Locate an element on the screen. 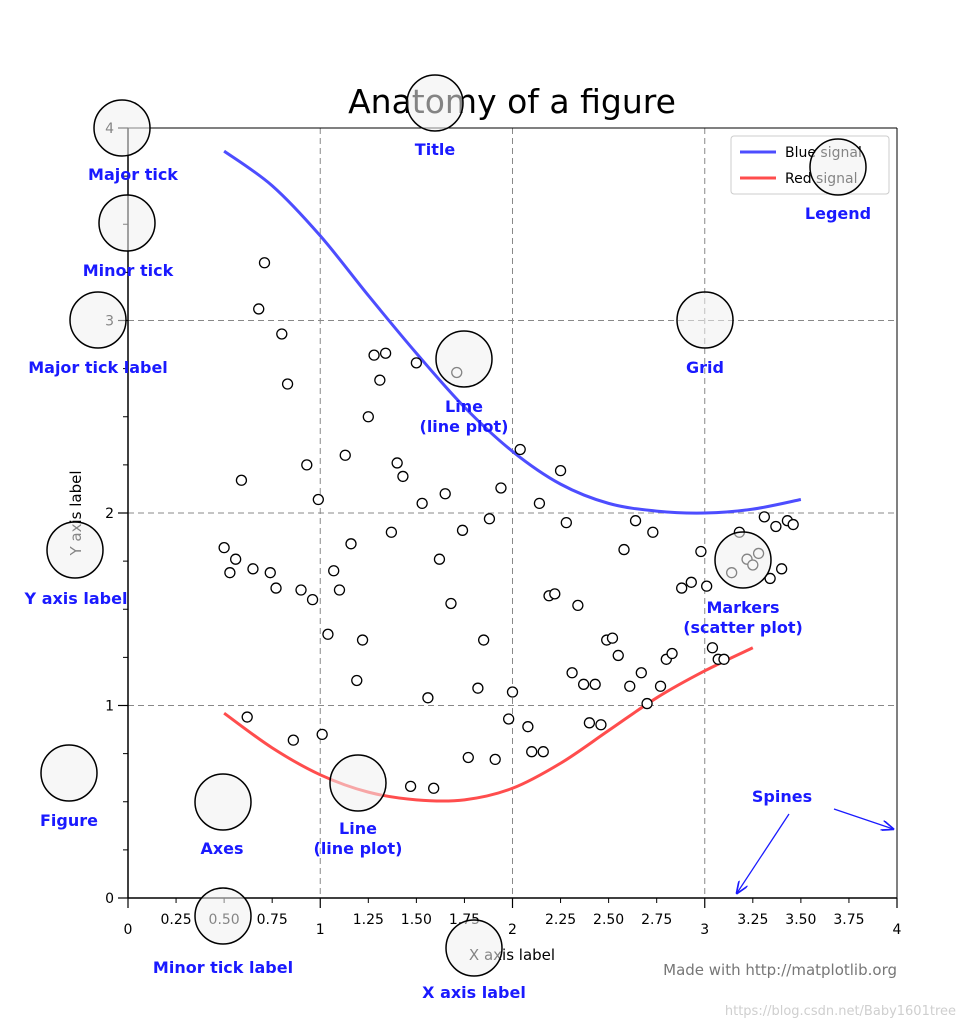 The height and width of the screenshot is (1026, 964). annotation-label-line: (line plot) is located at coordinates (464, 426).